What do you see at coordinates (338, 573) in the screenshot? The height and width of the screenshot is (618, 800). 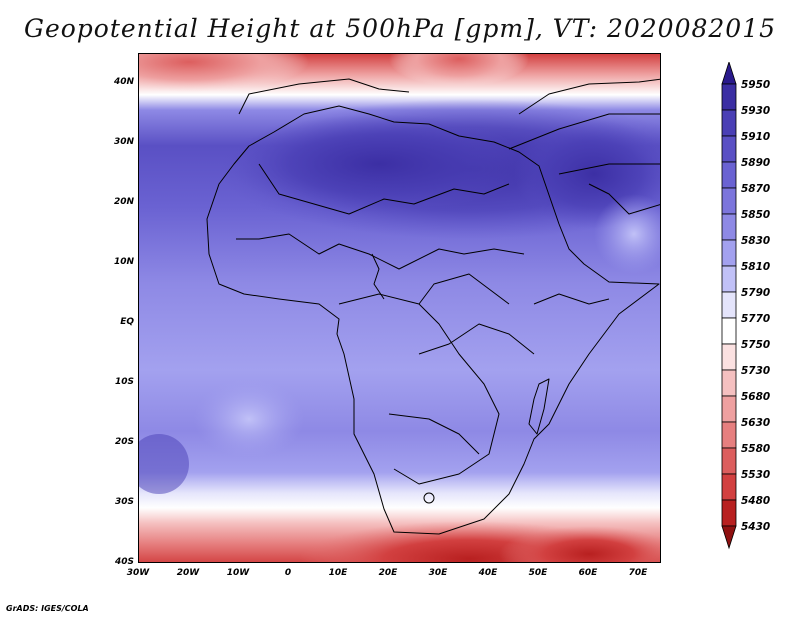 I see `lon-label: 10E` at bounding box center [338, 573].